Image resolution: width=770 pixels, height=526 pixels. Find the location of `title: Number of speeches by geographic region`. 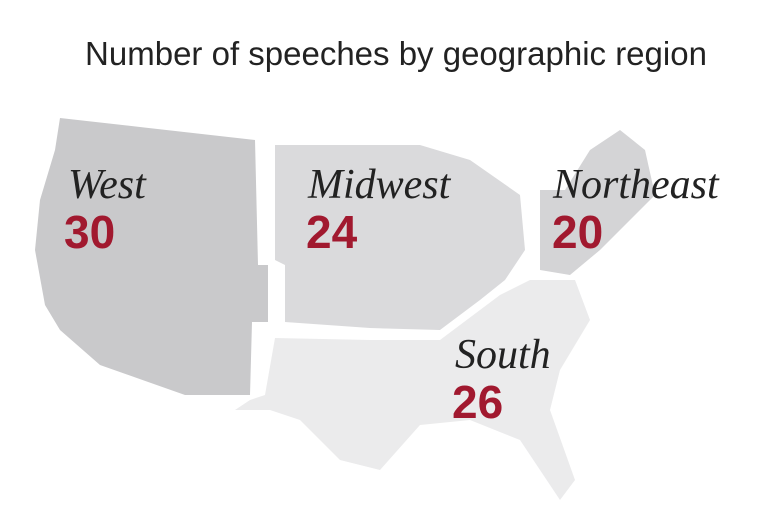

title: Number of speeches by geographic region is located at coordinates (396, 53).